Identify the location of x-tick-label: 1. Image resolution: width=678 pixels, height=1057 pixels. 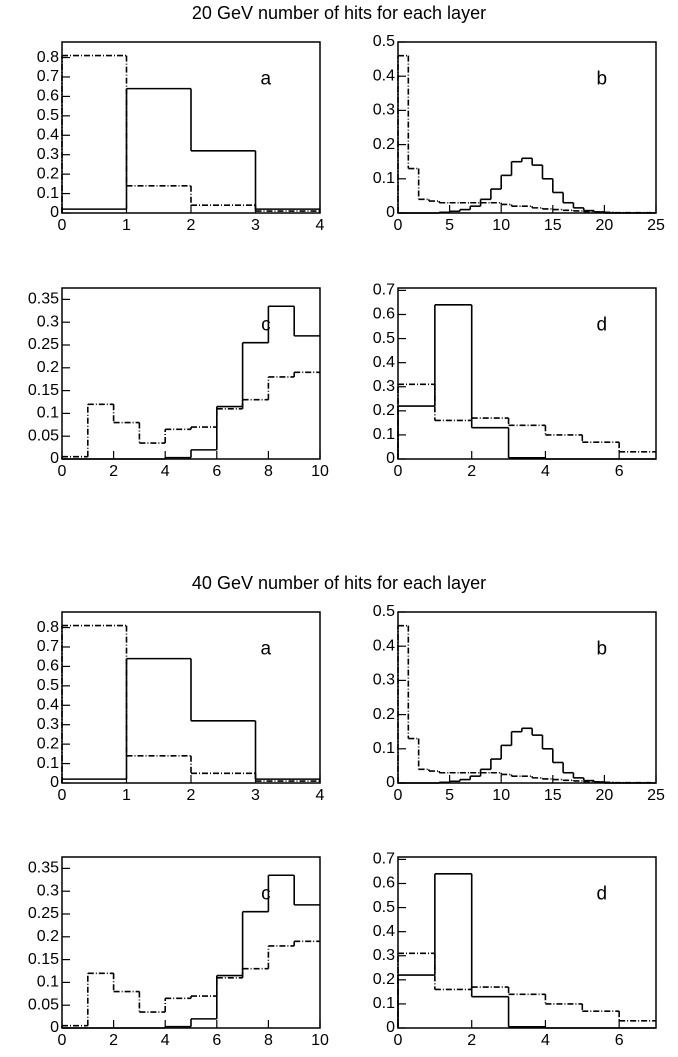
(126, 225).